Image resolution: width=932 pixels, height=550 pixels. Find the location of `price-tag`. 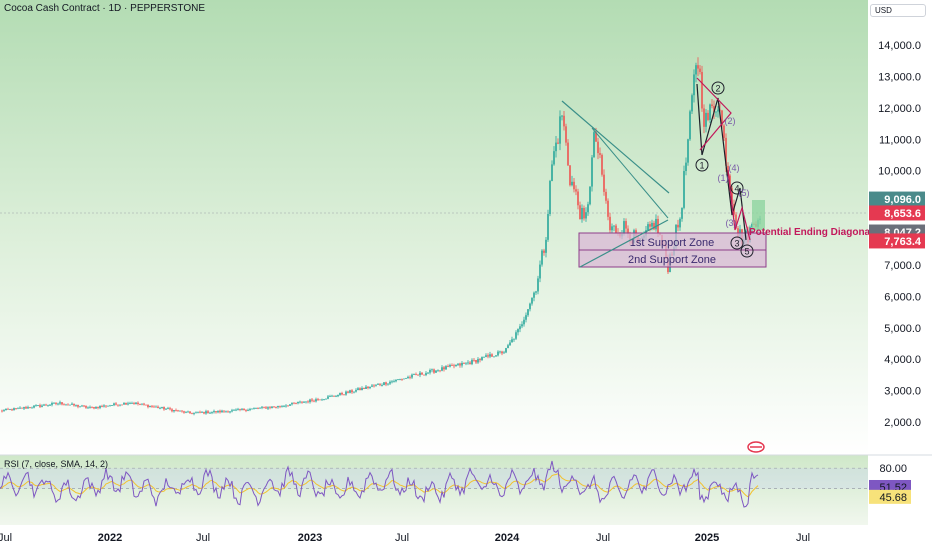

price-tag is located at coordinates (897, 213).